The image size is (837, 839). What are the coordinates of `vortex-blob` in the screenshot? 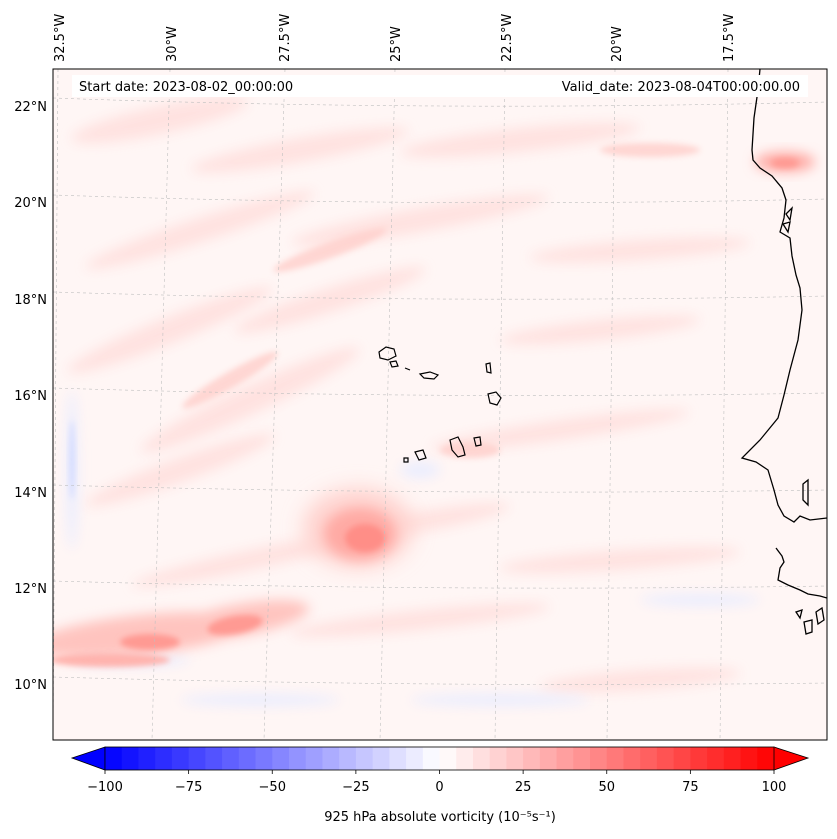 It's located at (358, 528).